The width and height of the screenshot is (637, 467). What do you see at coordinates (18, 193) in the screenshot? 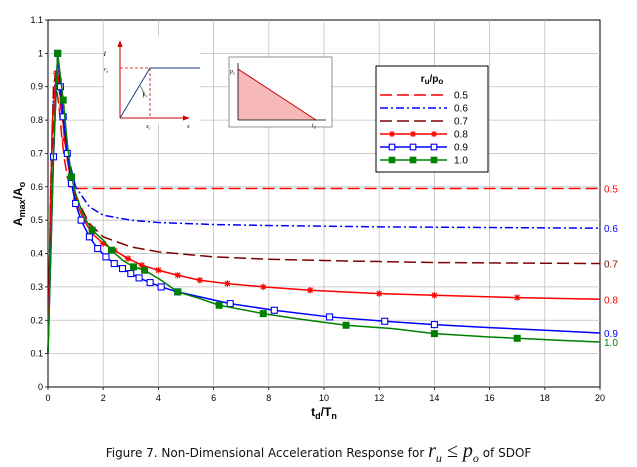
I see `y-axis-label-slash: /A` at bounding box center [18, 193].